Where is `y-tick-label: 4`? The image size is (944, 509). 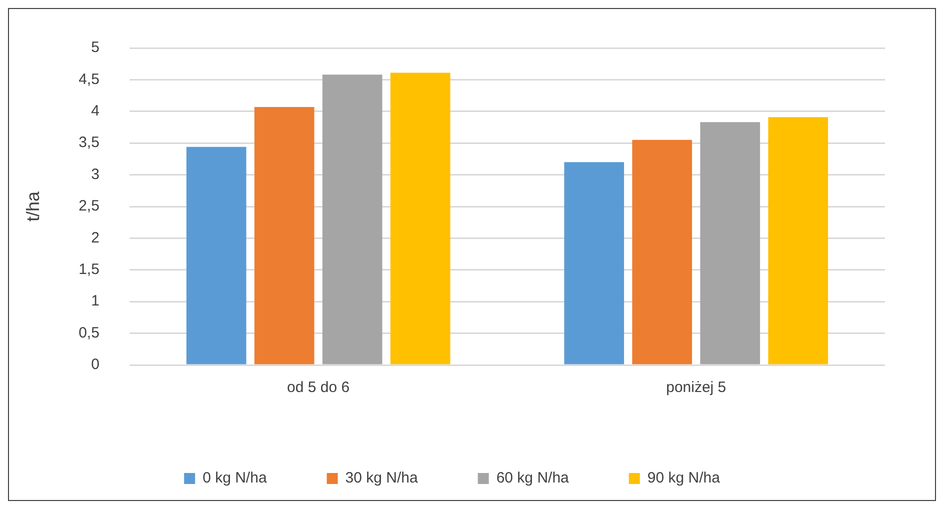
y-tick-label: 4 is located at coordinates (95, 111).